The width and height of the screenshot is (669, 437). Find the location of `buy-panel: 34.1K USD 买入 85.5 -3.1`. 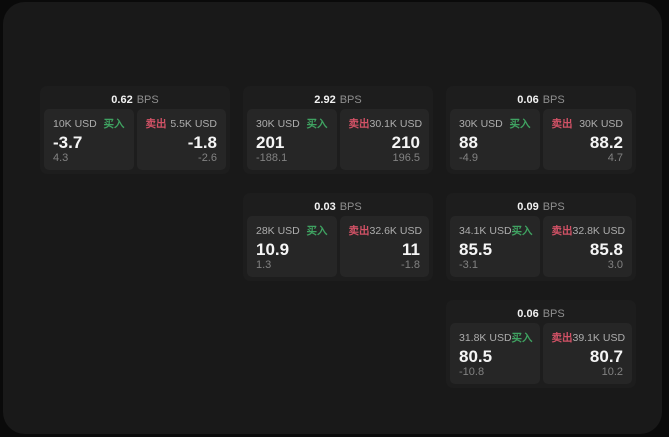

buy-panel: 34.1K USD 买入 85.5 -3.1 is located at coordinates (495, 246).